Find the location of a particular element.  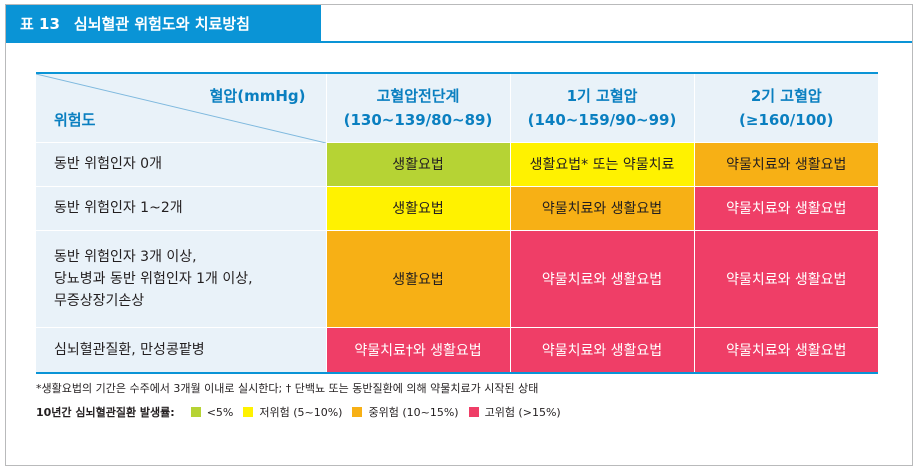

row-label: 동반 위험인자 1~2개 is located at coordinates (181, 208).